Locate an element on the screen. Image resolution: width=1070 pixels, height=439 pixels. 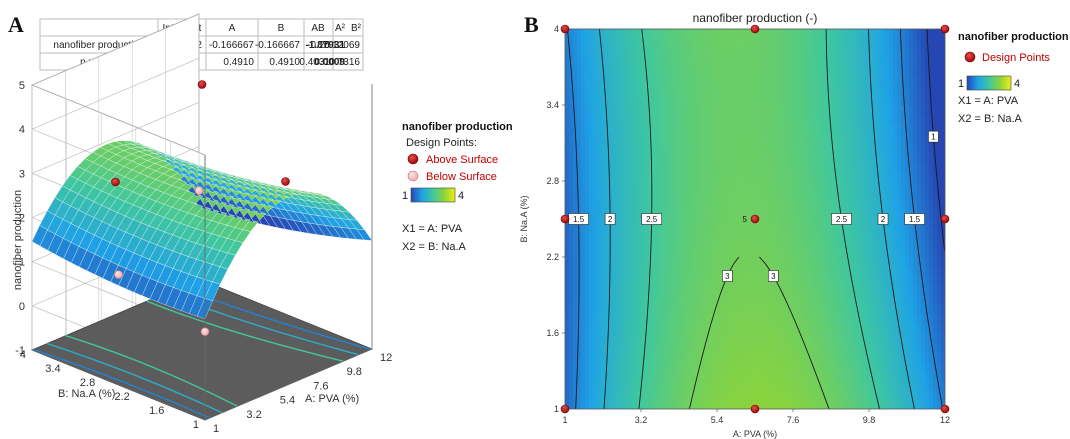
table-header-cell: A² is located at coordinates (340, 28).